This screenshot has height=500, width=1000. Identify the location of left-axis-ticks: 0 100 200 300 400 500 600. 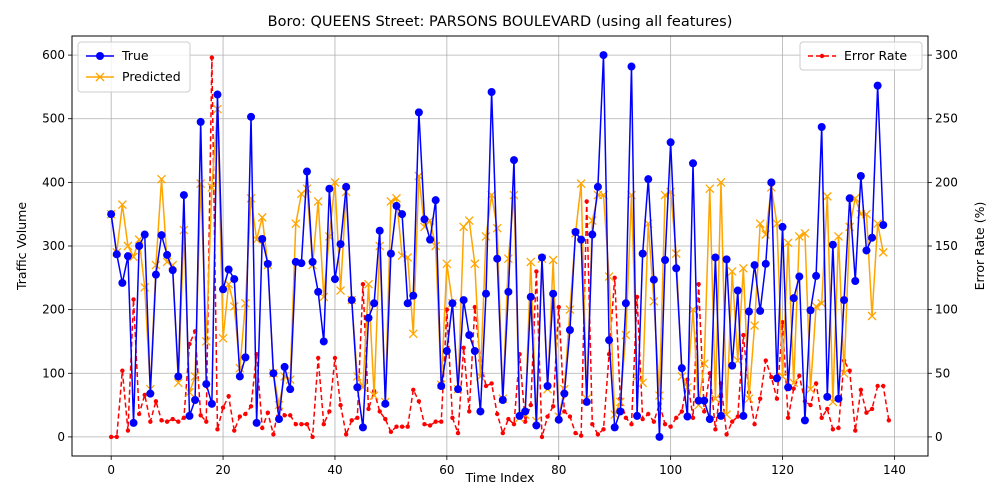
(57, 246).